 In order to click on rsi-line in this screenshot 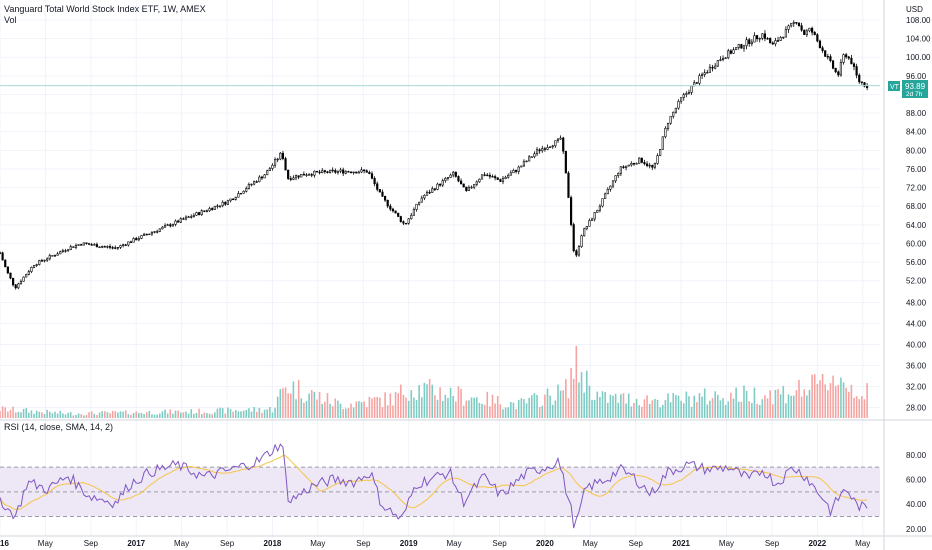, I will do `click(434, 486)`.